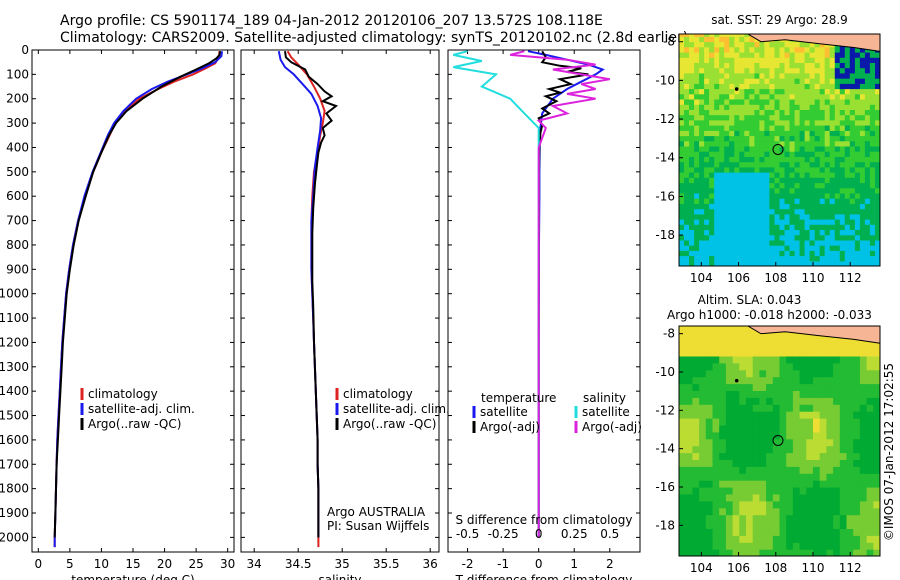  I want to click on annotation-institution: Argo AUSTRALIA, so click(376, 512).